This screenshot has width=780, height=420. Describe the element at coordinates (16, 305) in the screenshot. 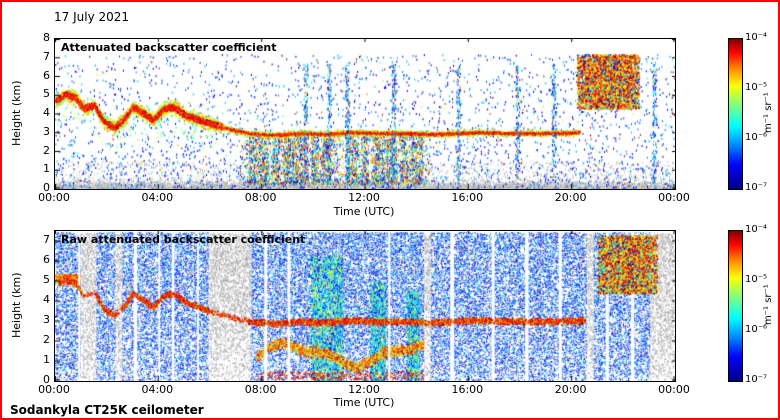

I see `y-axis-label-bottom: Height (km)` at that location.